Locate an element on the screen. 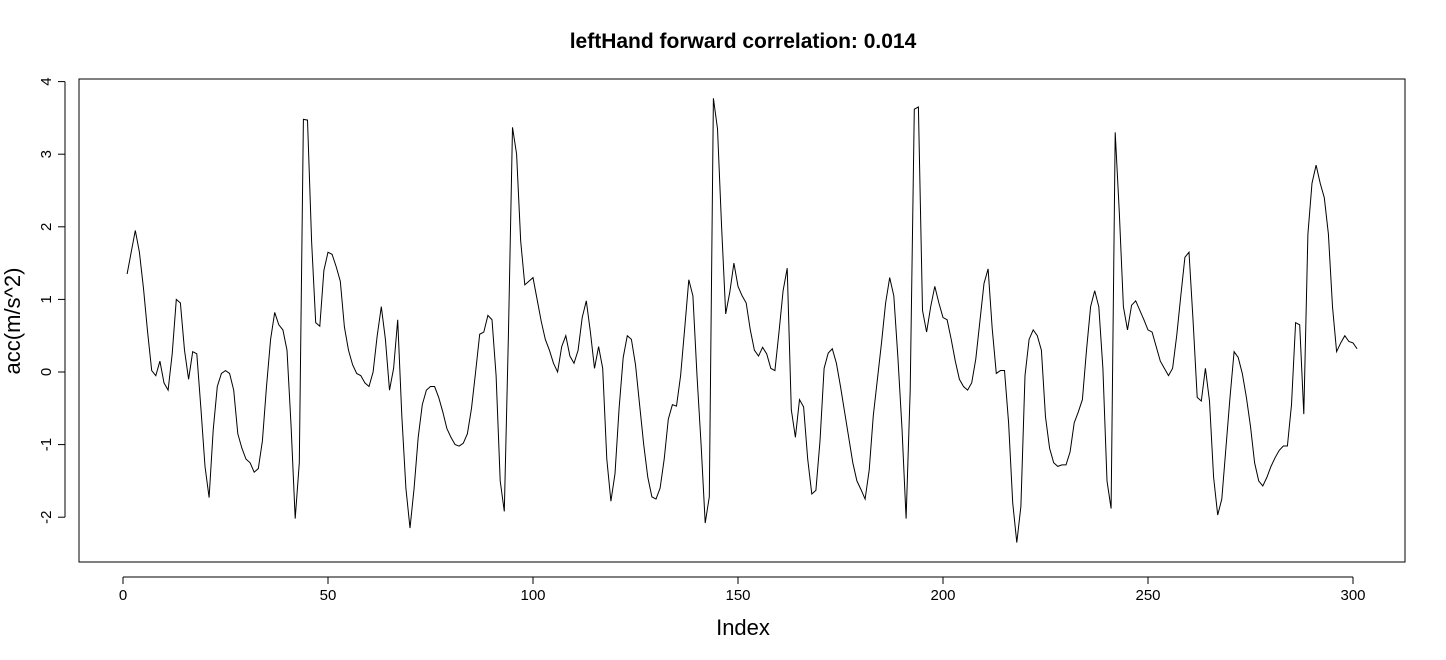 This screenshot has width=1446, height=660. y-tick-label: 1 is located at coordinates (46, 299).